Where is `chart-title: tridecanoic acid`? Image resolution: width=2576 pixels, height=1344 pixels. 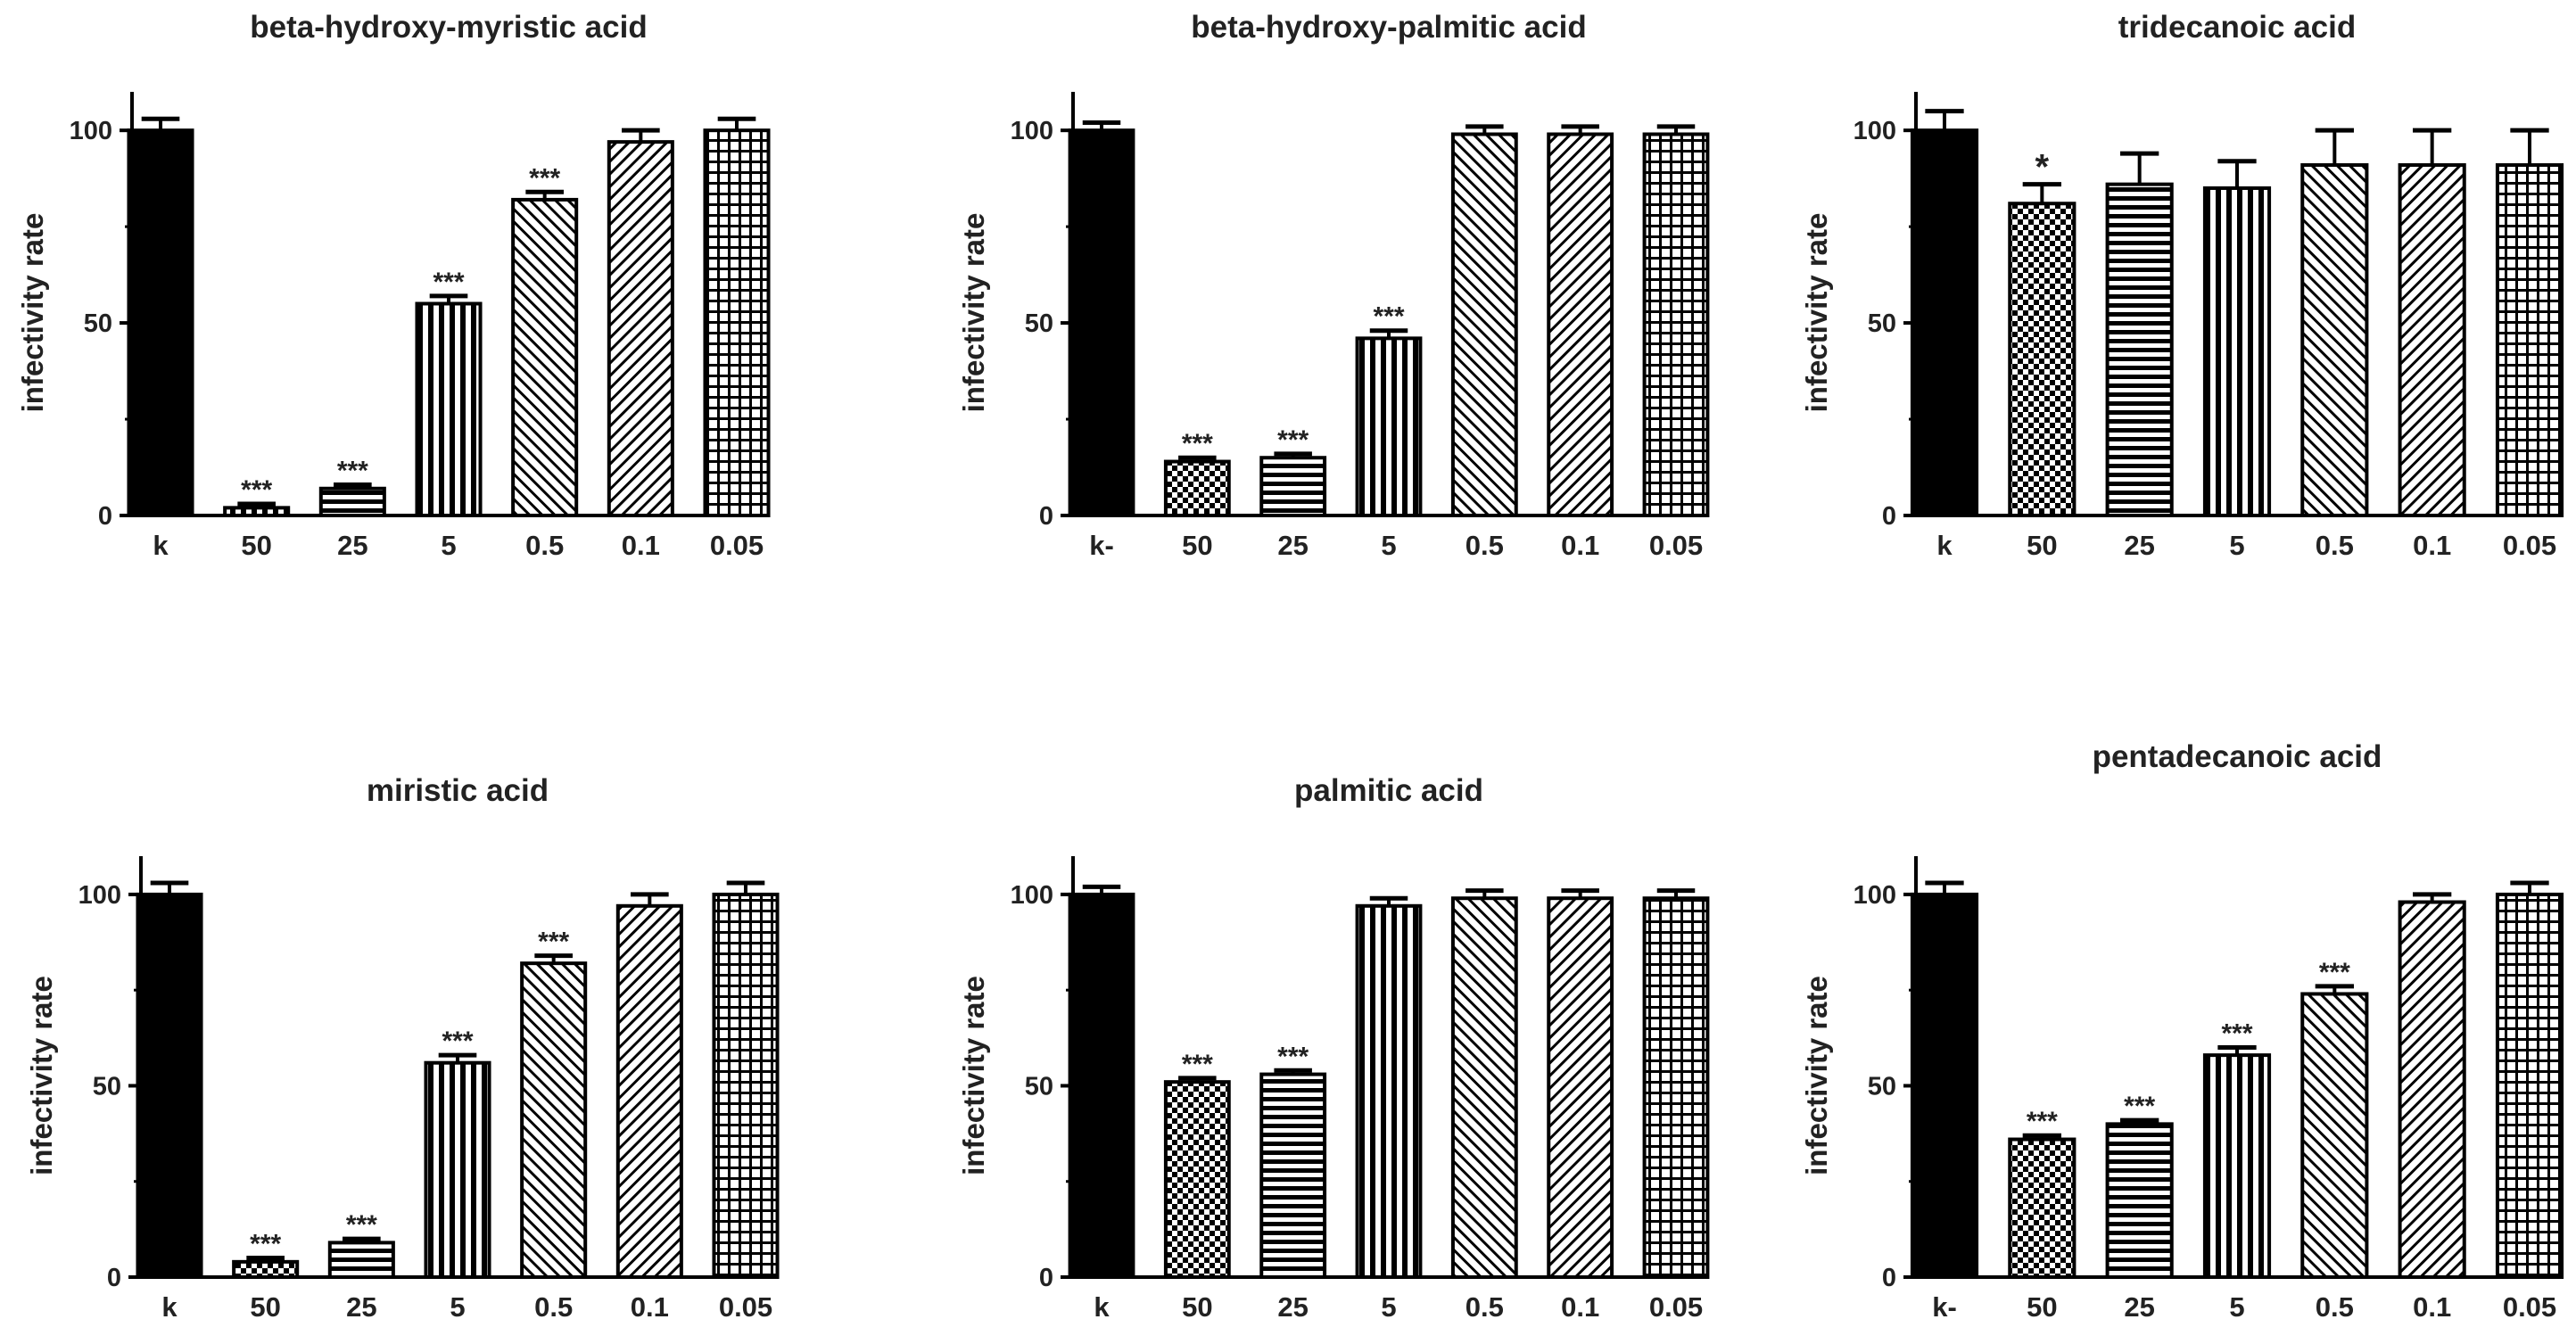
chart-title: tridecanoic acid is located at coordinates (2237, 27).